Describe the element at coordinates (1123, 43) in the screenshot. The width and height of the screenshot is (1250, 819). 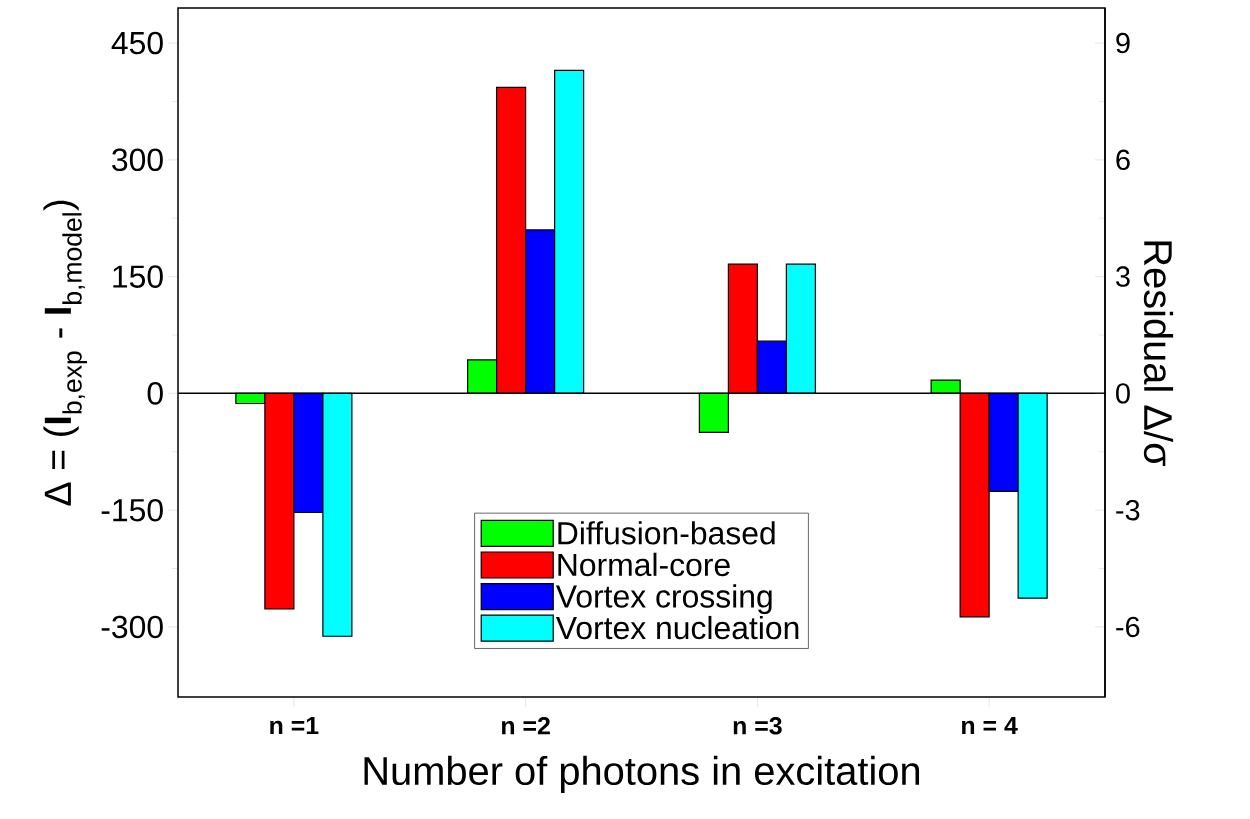
I see `y2-tick-label: 9` at that location.